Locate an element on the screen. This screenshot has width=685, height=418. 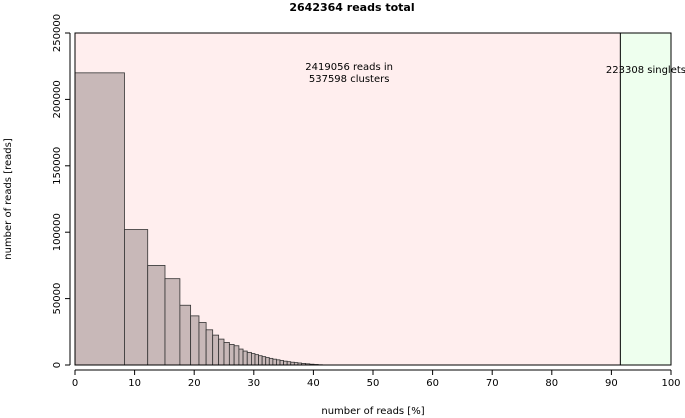
x-tick-label-70: 70 is located at coordinates (492, 383).